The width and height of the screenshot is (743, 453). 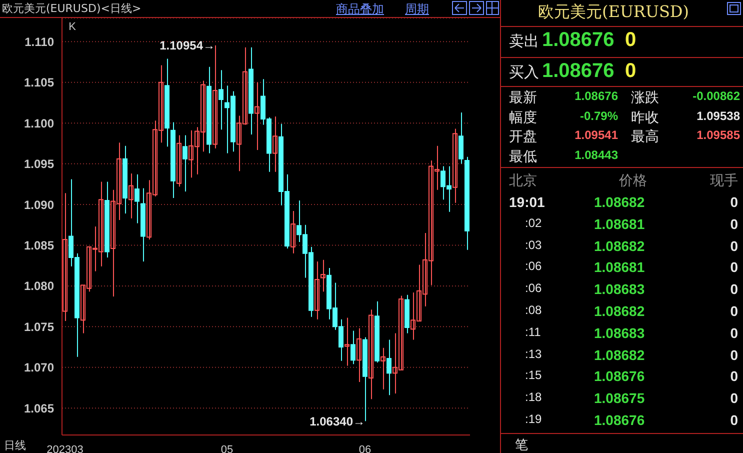 What do you see at coordinates (596, 155) in the screenshot?
I see `text: 1.08443` at bounding box center [596, 155].